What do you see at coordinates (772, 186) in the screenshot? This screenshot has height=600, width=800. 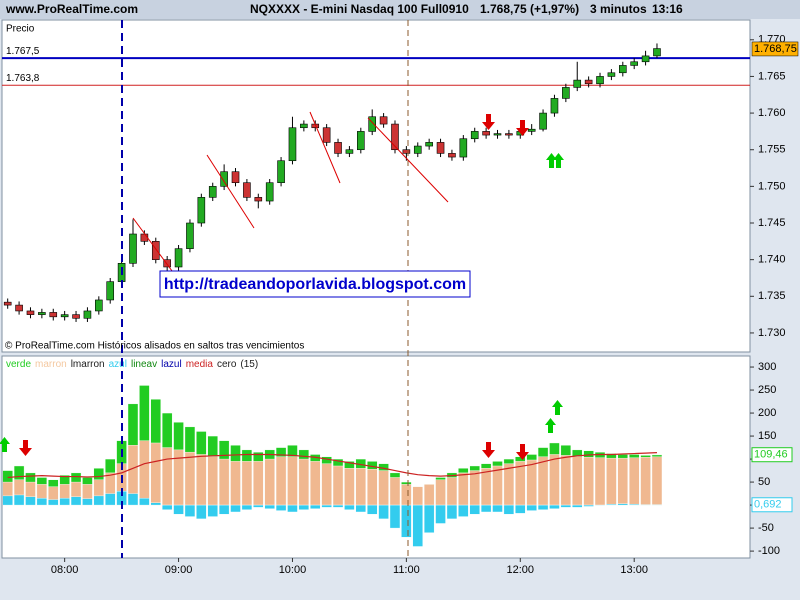 I see `y-tick-label: 1.750` at bounding box center [772, 186].